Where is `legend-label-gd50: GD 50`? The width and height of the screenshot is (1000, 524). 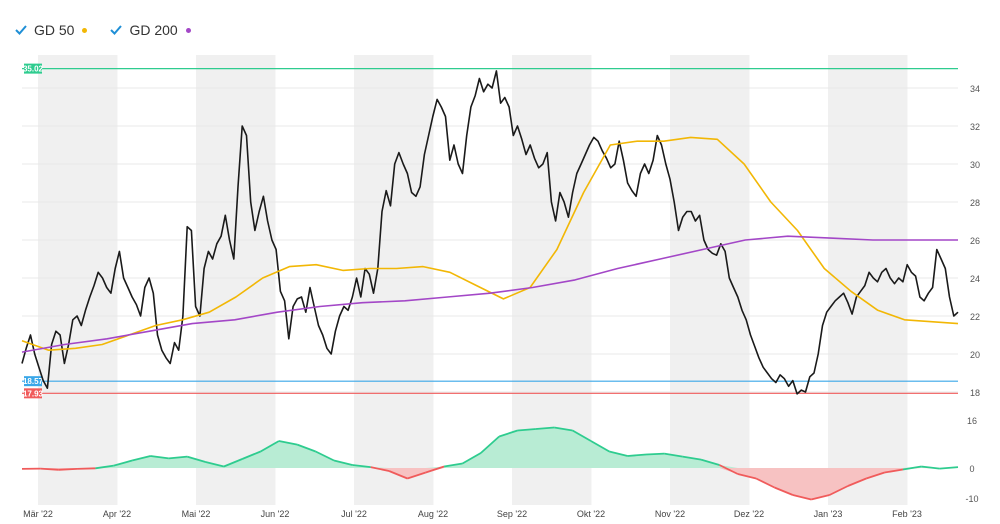 legend-label-gd50: GD 50 is located at coordinates (54, 30).